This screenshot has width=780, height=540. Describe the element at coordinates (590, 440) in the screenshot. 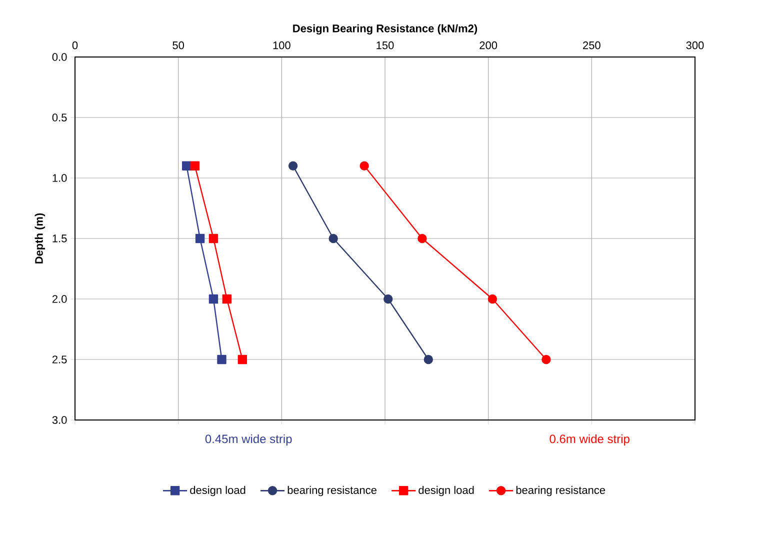

I see `text: 0.6m wide strip` at that location.